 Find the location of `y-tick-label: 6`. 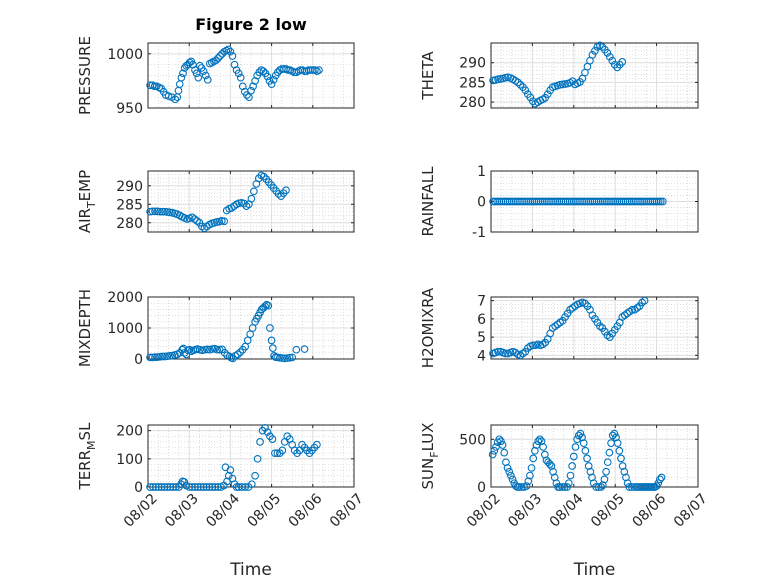

y-tick-label: 6 is located at coordinates (481, 320).